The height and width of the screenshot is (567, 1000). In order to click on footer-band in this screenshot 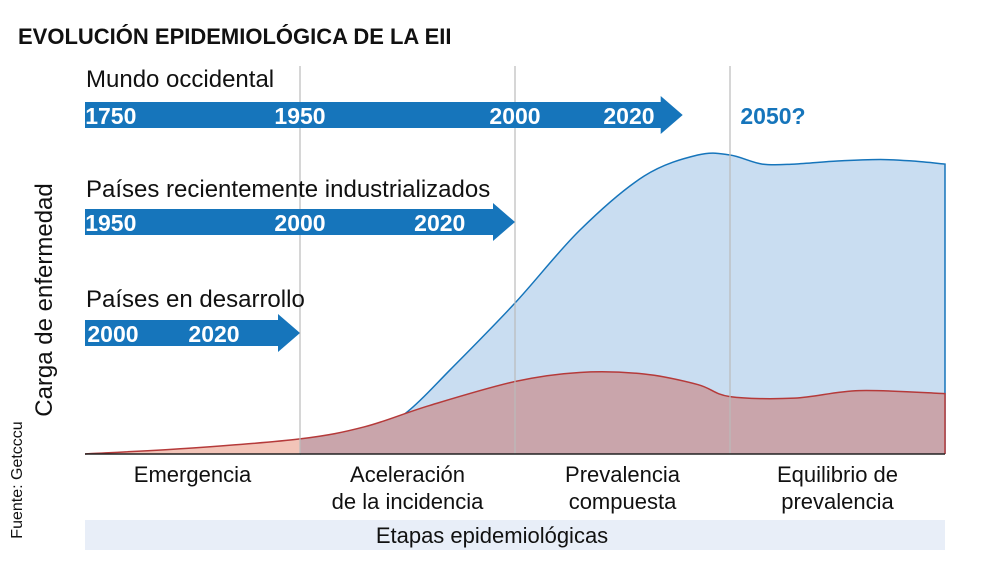, I will do `click(515, 535)`.